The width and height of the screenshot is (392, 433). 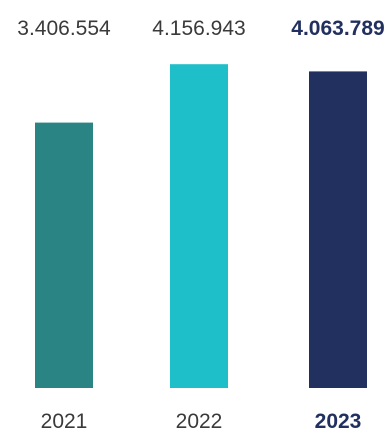 I want to click on category-labels-group: 2021 2022 2023, so click(x=201, y=421).